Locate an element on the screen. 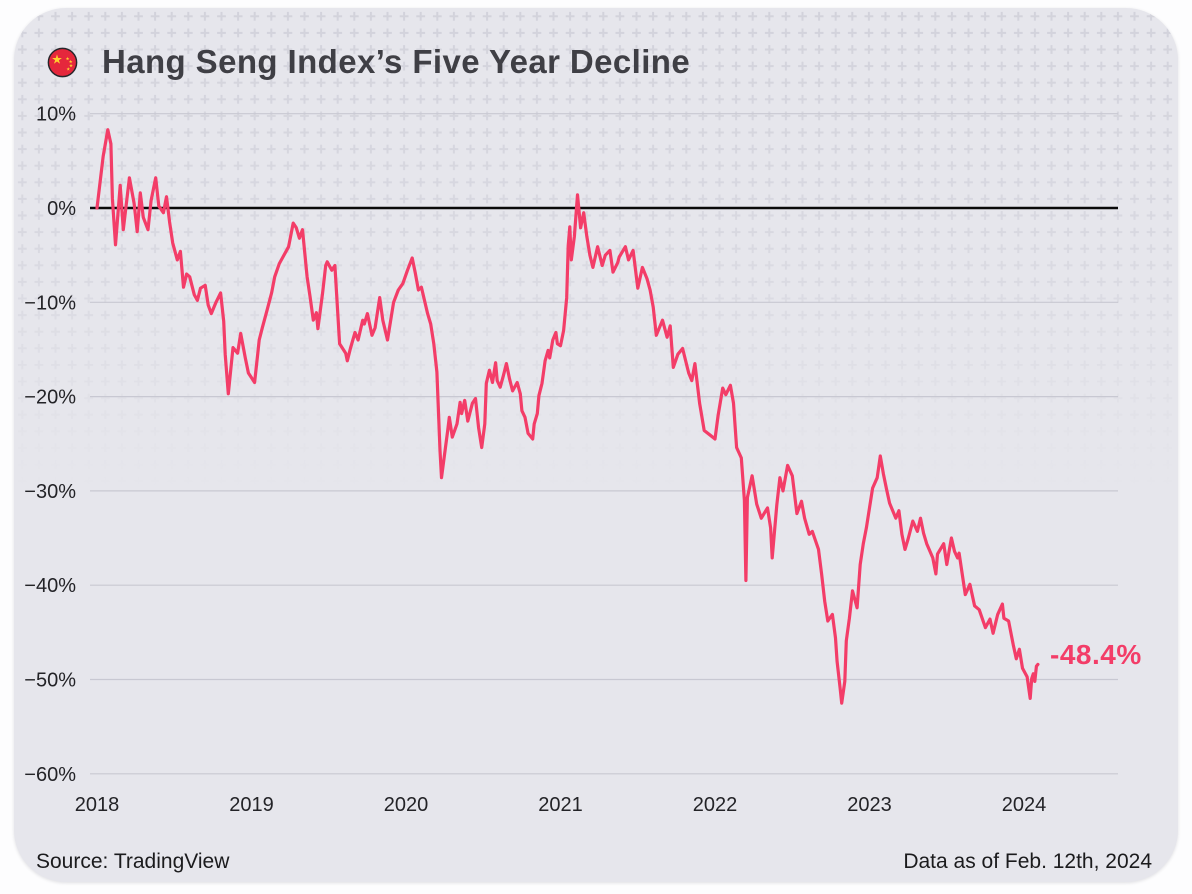 This screenshot has height=894, width=1192. china-flag-icon is located at coordinates (62, 62).